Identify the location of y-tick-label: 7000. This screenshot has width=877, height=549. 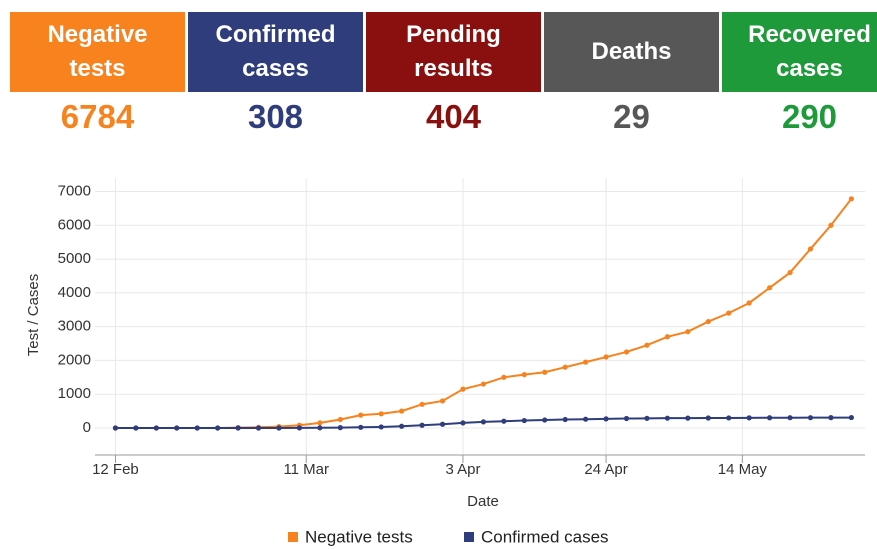
(74, 190).